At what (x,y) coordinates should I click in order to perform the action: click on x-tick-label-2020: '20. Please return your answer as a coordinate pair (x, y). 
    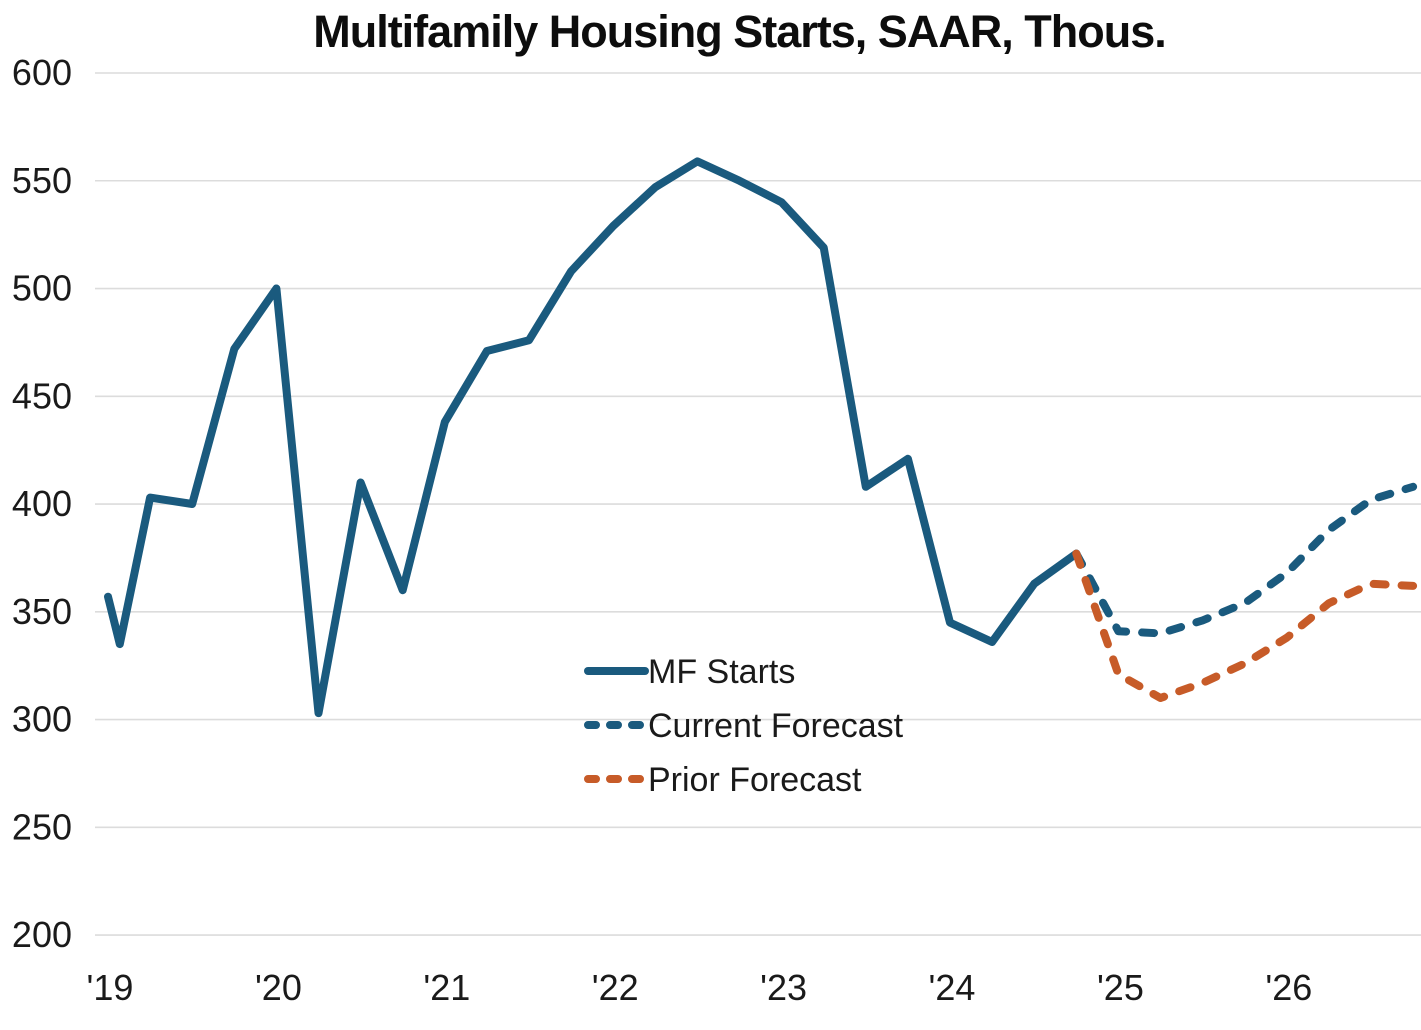
    Looking at the image, I should click on (278, 987).